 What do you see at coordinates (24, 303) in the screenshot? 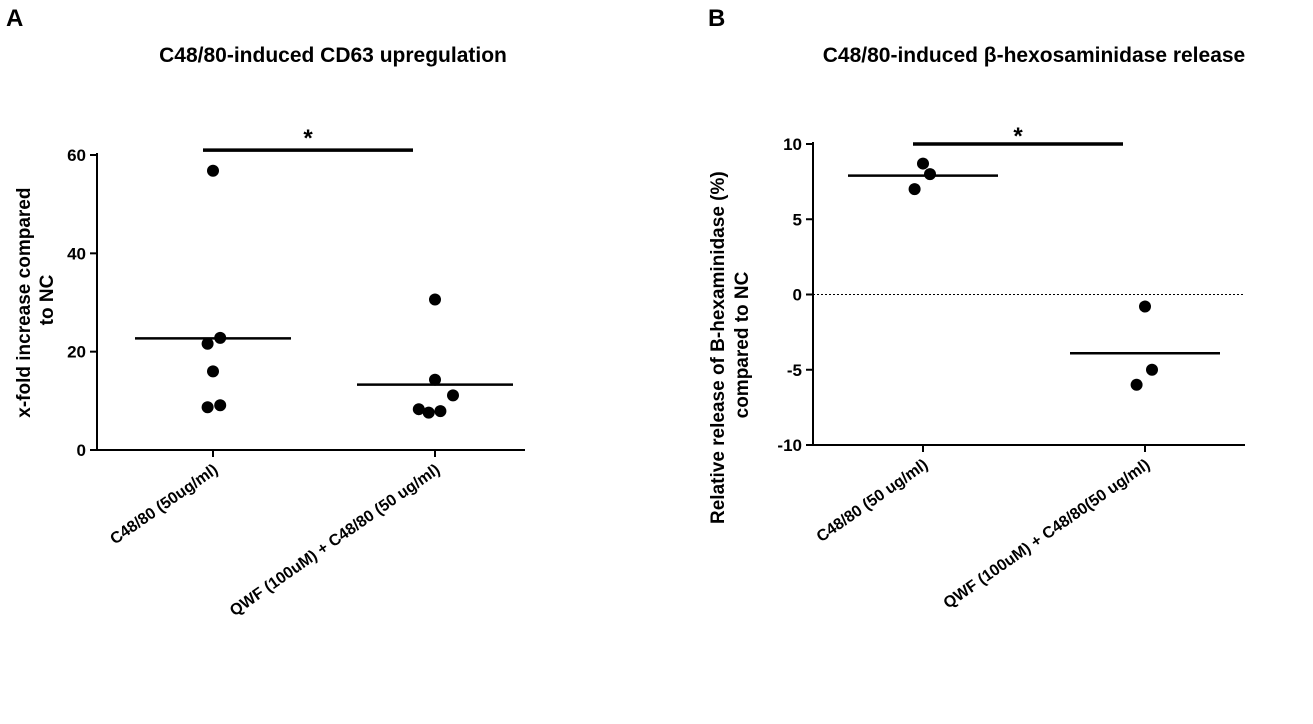
I see `panel-a-ylabel-line-1: x-fold increase compared` at bounding box center [24, 303].